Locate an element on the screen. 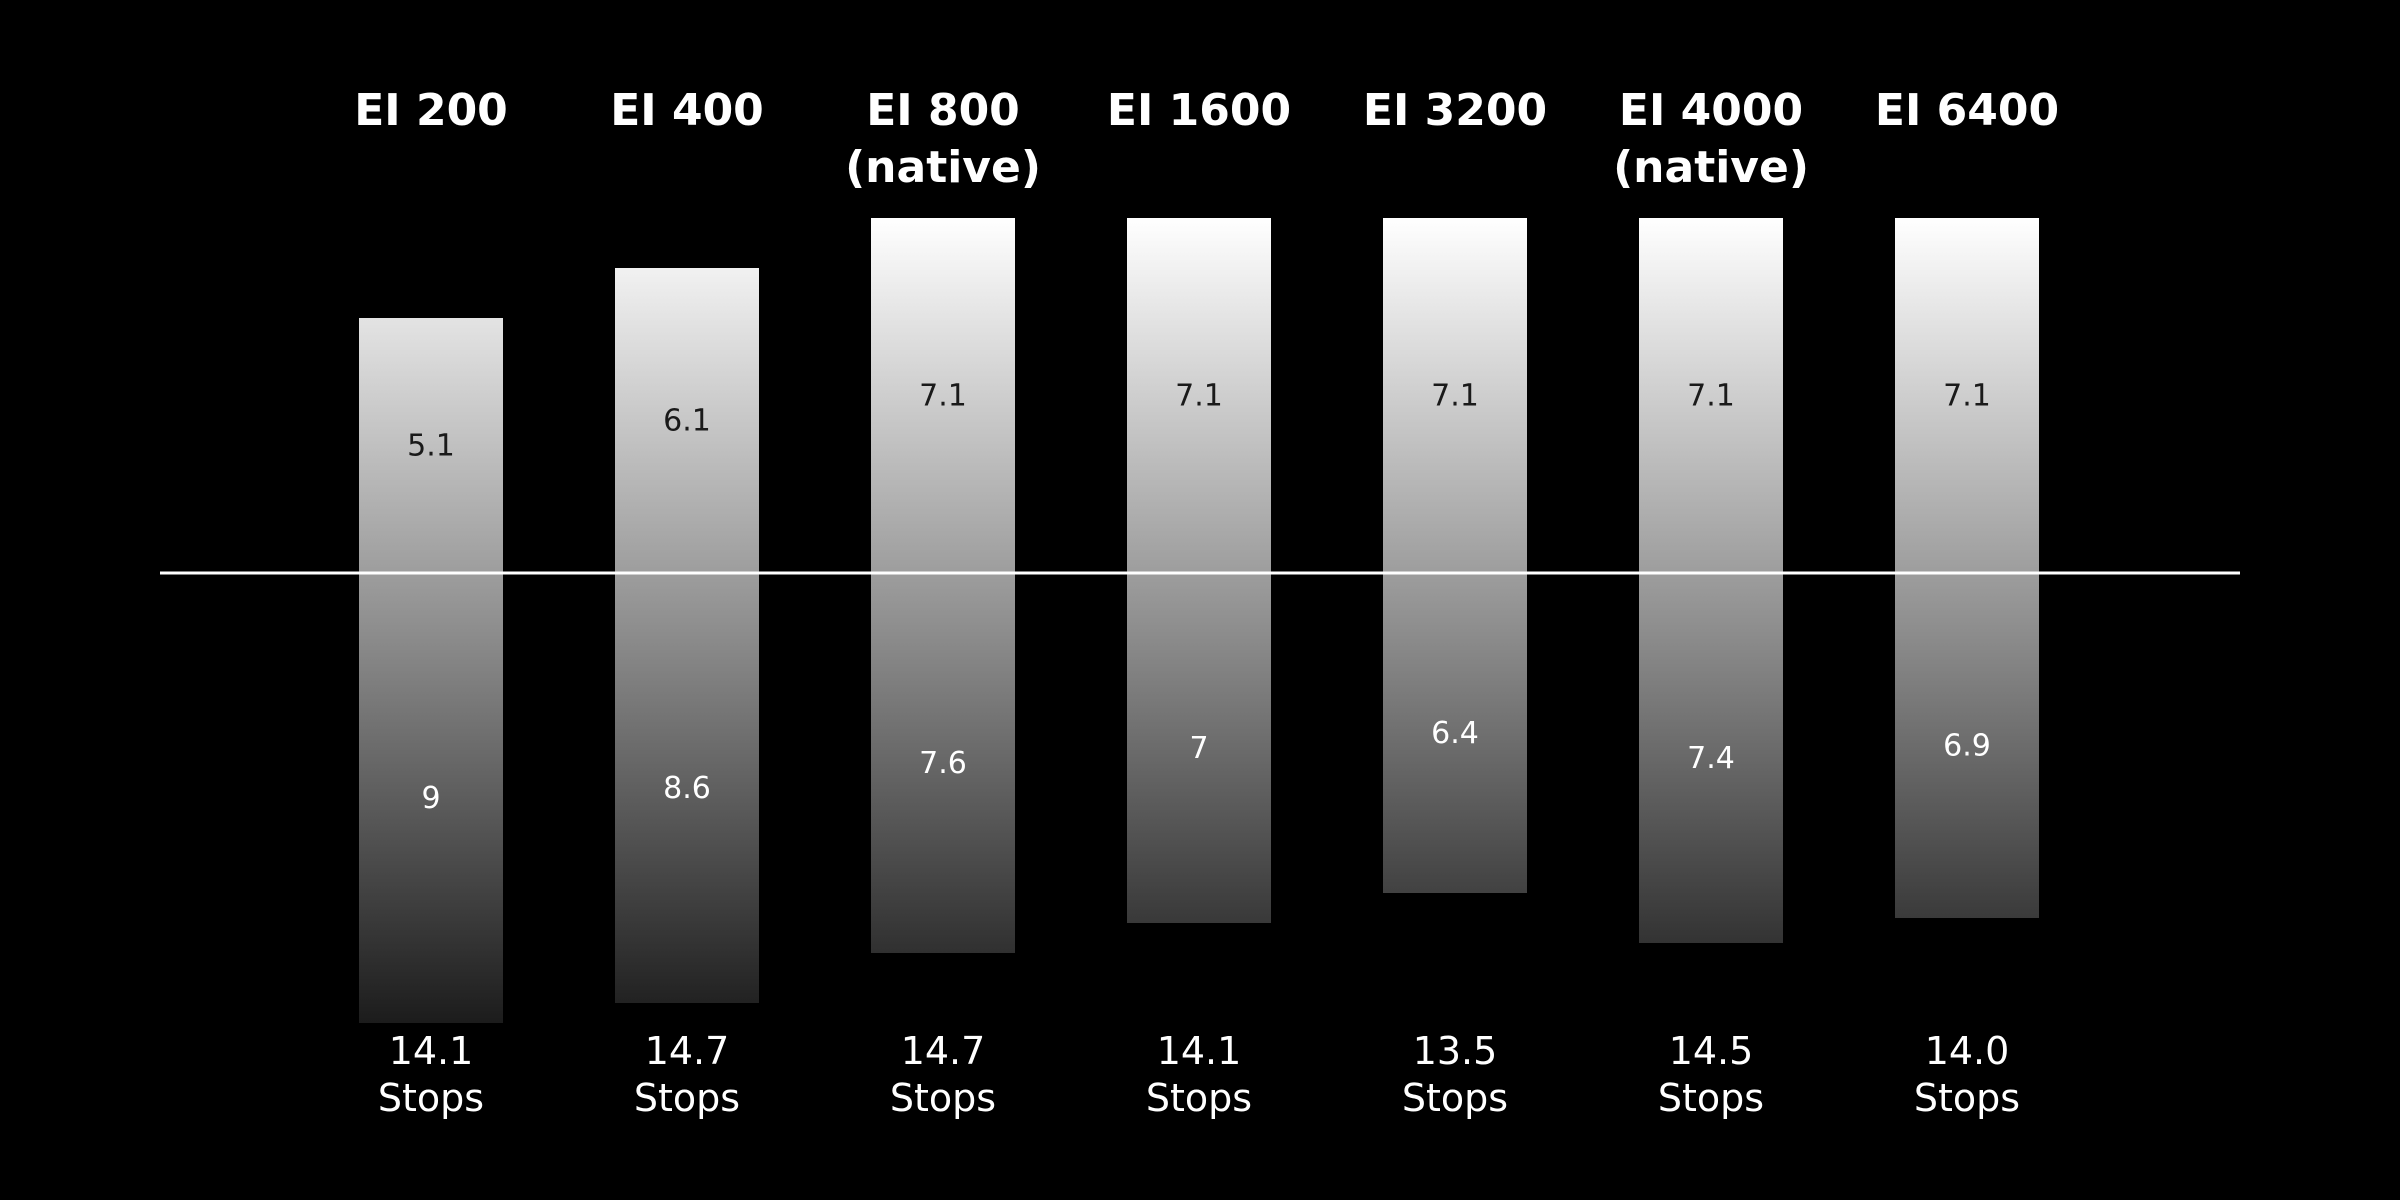 The width and height of the screenshot is (2400, 1200). bar-category-label: EI 800 is located at coordinates (943, 110).